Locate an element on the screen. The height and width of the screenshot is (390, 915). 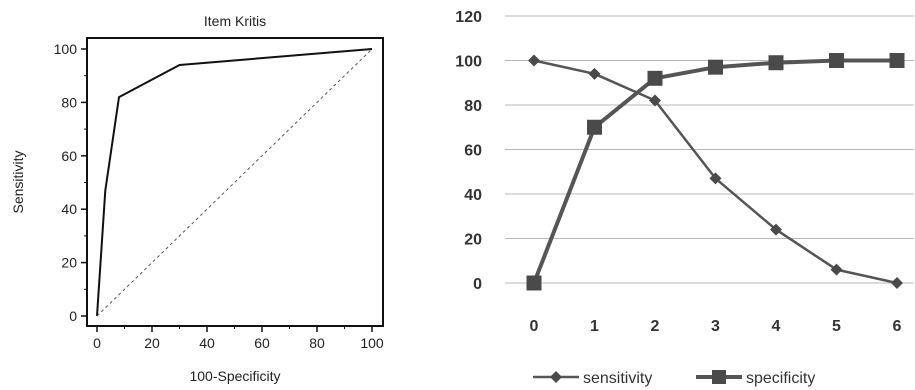
roc-x-tick-label: 20 is located at coordinates (152, 343).